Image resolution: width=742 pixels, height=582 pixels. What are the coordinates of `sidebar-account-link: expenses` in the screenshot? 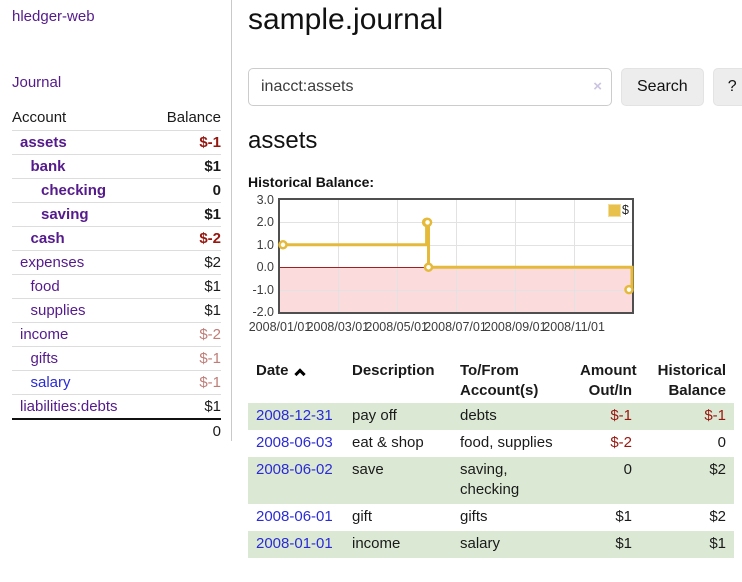 It's located at (52, 262).